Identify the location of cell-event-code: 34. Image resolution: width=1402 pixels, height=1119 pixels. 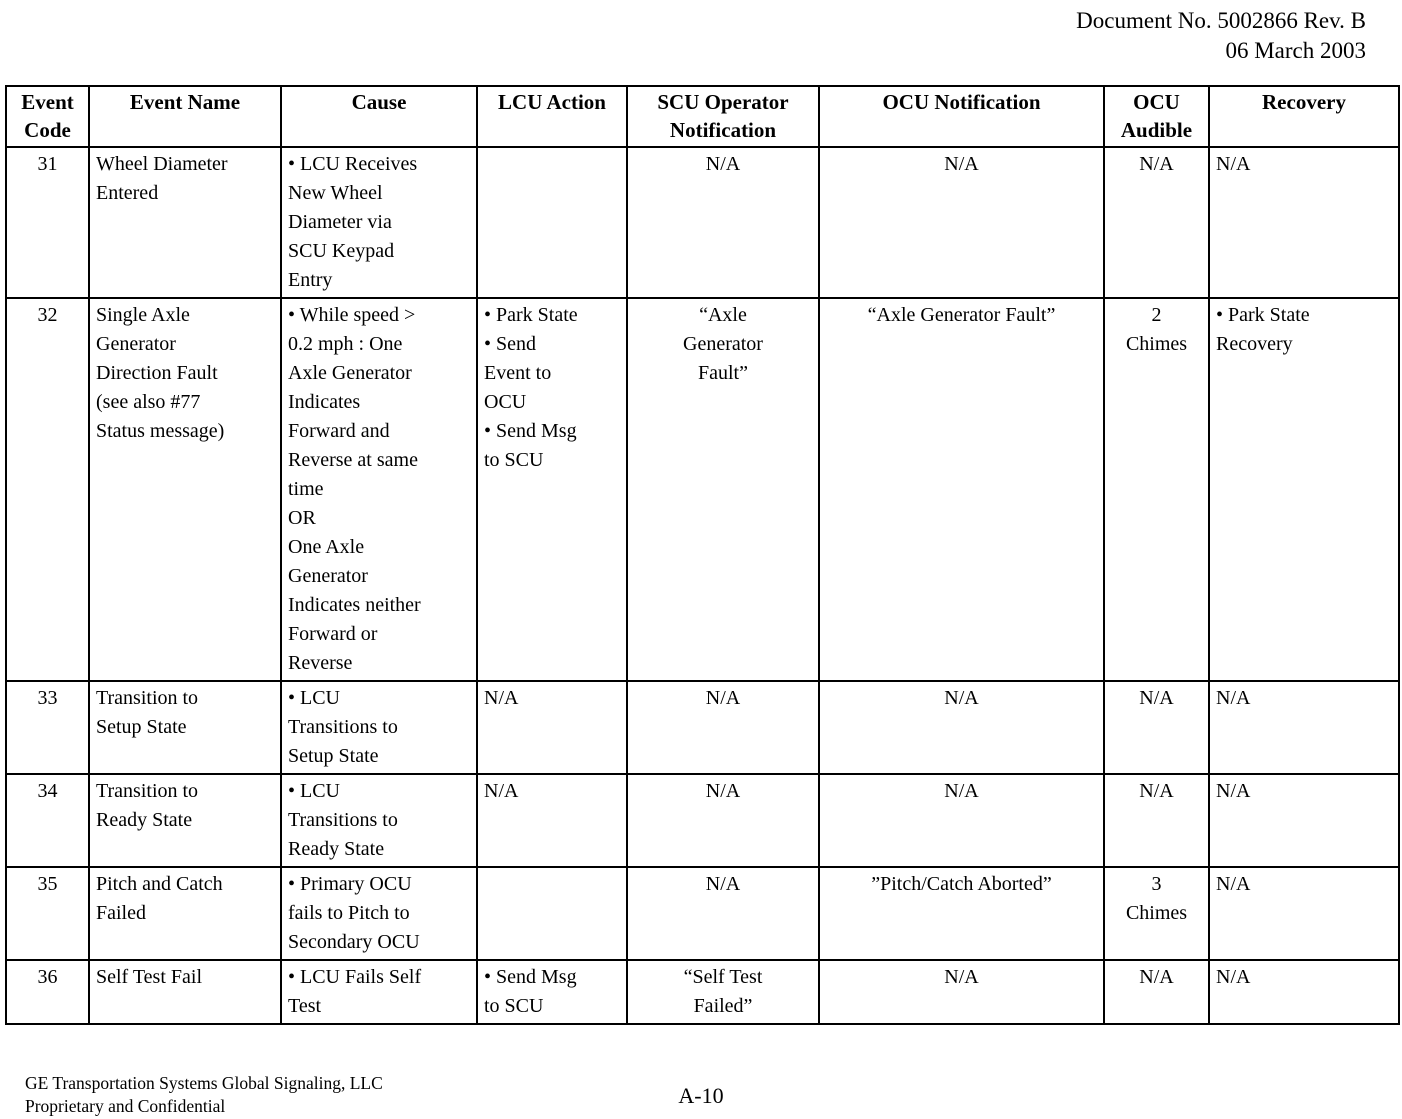
(47, 820).